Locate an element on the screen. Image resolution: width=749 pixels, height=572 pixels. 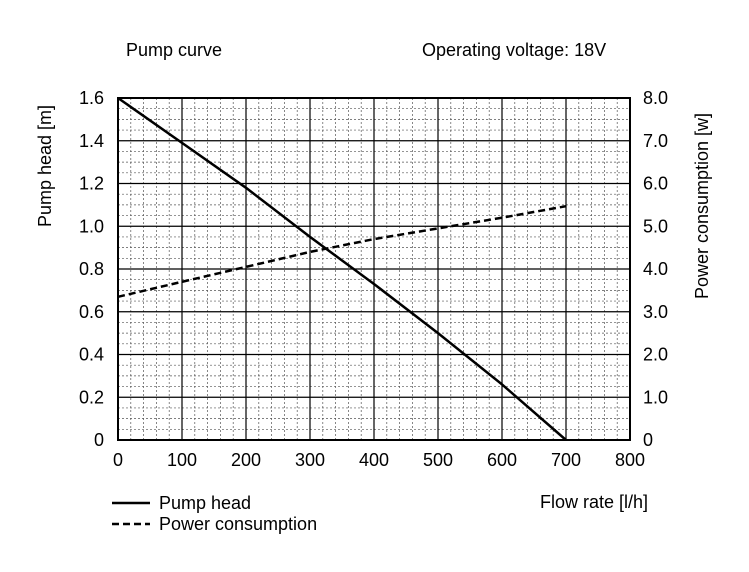
y-right-tick-label: 3.0 is located at coordinates (655, 312).